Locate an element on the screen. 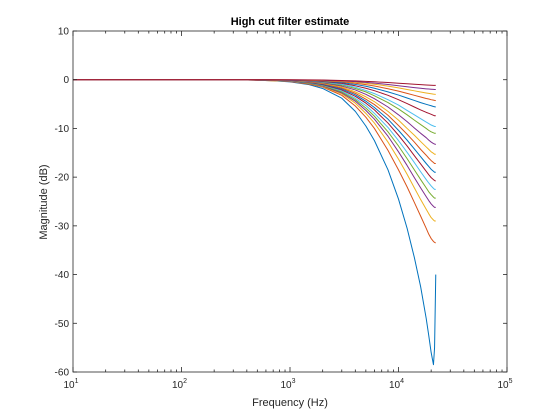 This screenshot has width=560, height=420. x-tick-label: 10¹ is located at coordinates (70, 384).